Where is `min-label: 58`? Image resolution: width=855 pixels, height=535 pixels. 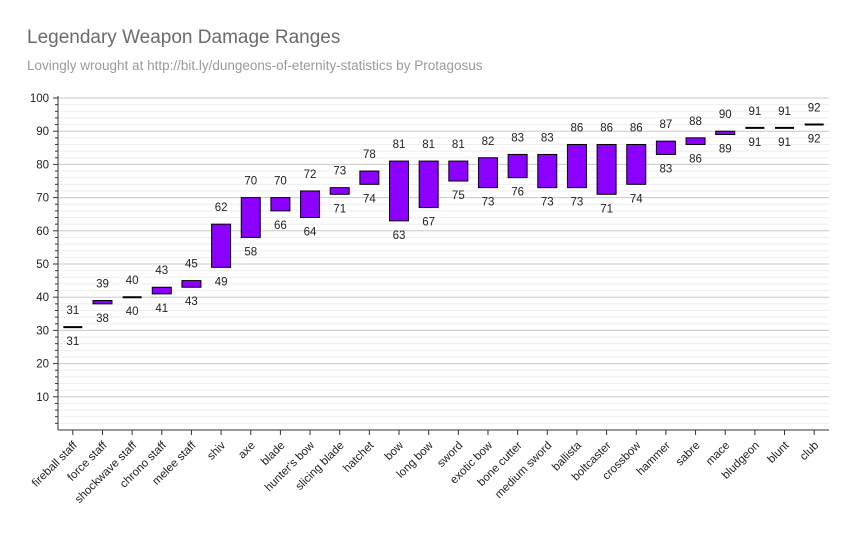 min-label: 58 is located at coordinates (250, 252).